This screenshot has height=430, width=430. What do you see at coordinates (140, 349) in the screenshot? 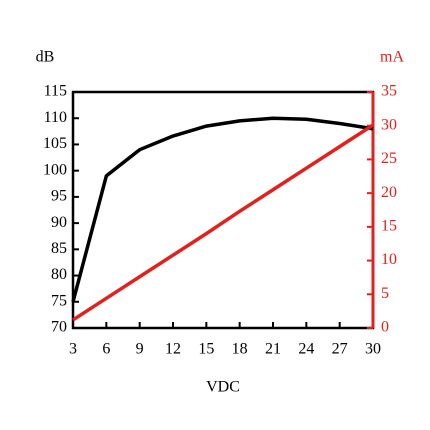
I see `x-tick-label: 9` at bounding box center [140, 349].